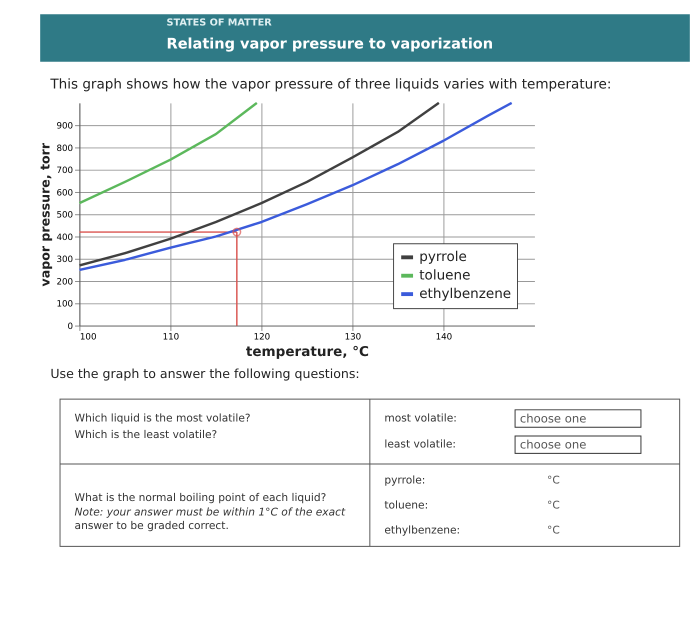 This screenshot has width=700, height=618. What do you see at coordinates (65, 215) in the screenshot?
I see `y-tick-label: 500` at bounding box center [65, 215].